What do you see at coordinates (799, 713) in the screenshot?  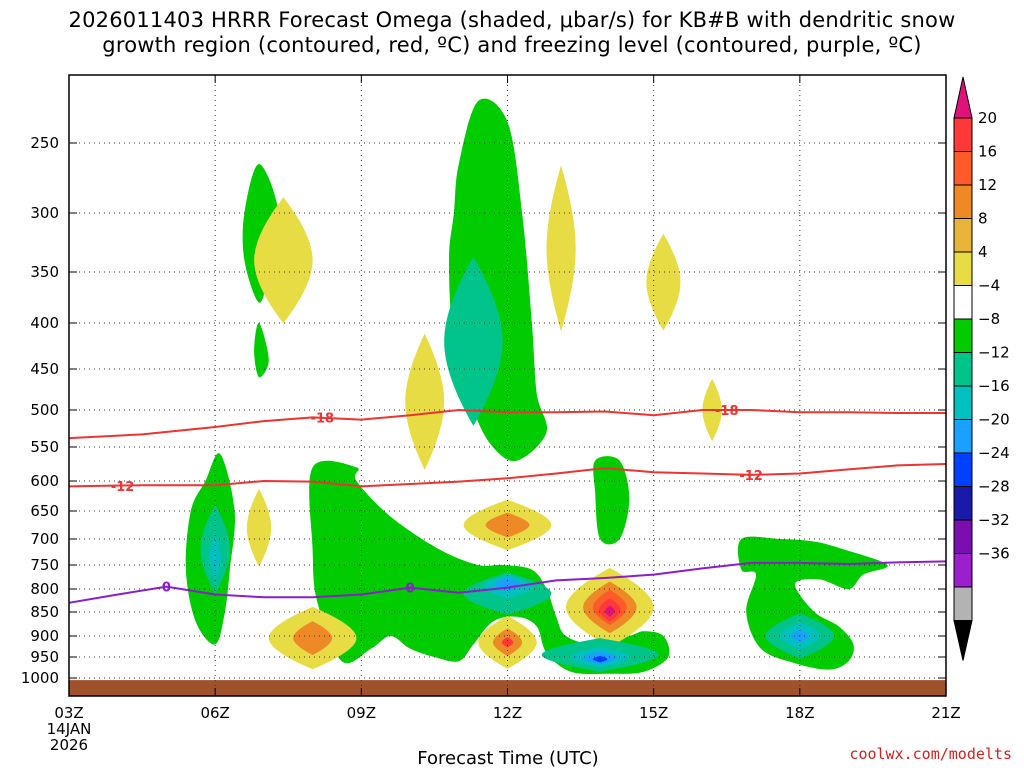 I see `x-tick-label: 18Z` at bounding box center [799, 713].